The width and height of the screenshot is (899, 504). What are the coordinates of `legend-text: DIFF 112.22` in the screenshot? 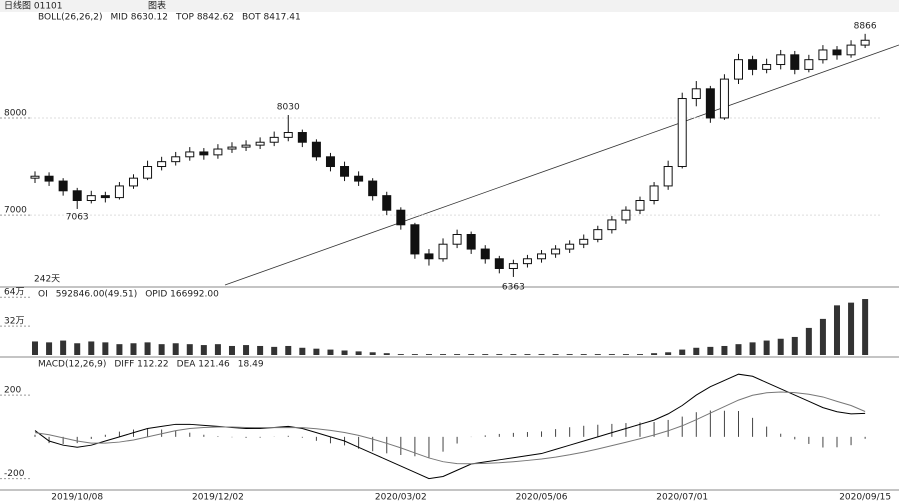 It's located at (141, 365).